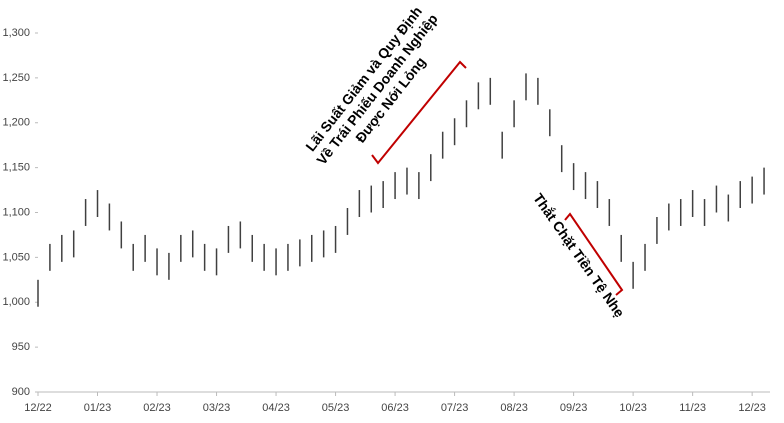  I want to click on annotation-line: Thắt Chặt Tiền Tệ Nhẹ, so click(579, 255).